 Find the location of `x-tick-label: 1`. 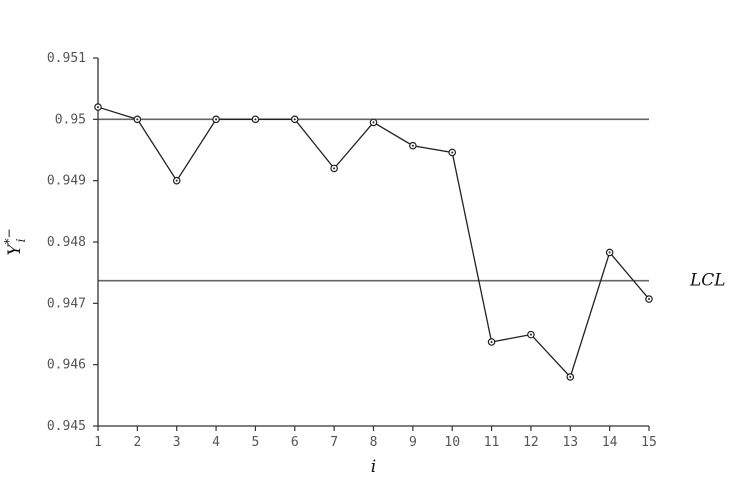

x-tick-label: 1 is located at coordinates (98, 442).